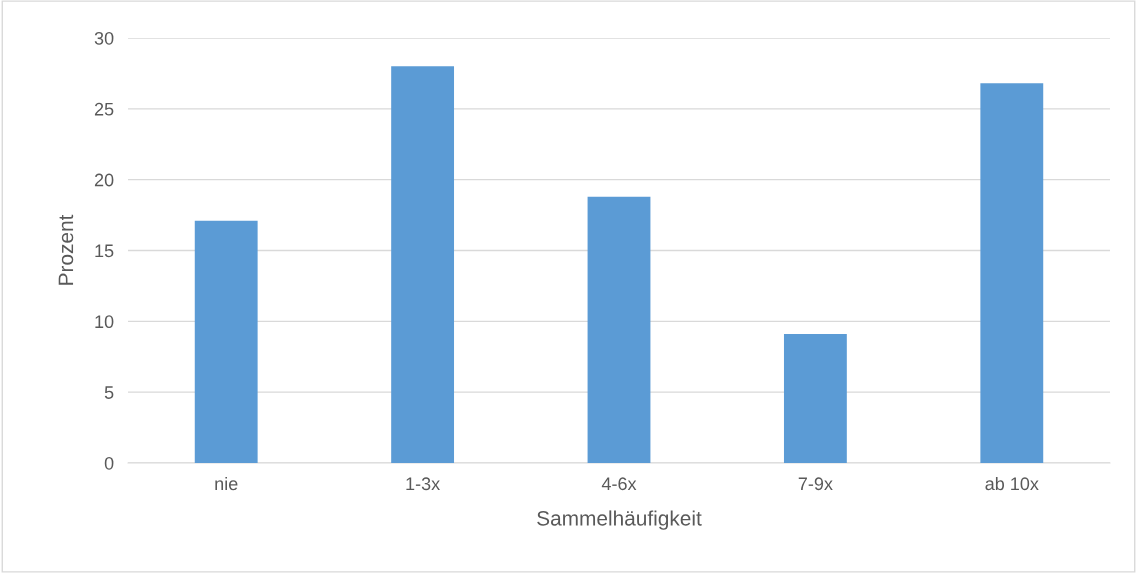 This screenshot has height=573, width=1137. I want to click on y-tick-label: 5, so click(109, 392).